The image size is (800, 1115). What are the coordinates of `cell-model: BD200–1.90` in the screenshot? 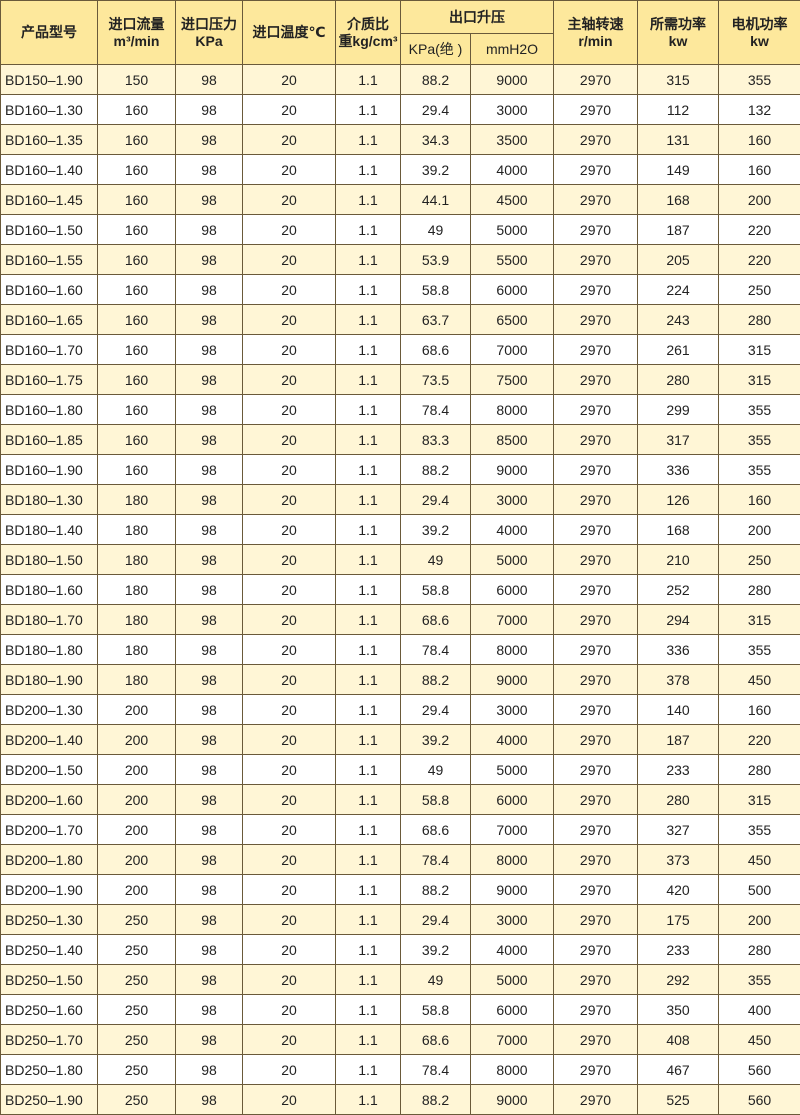 It's located at (49, 890).